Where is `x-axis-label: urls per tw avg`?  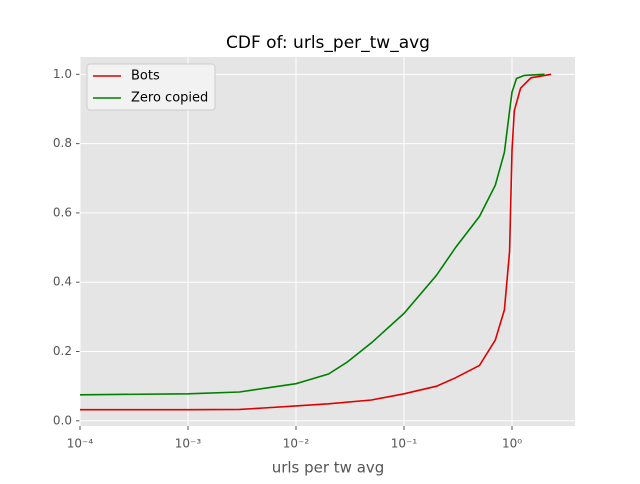 x-axis-label: urls per tw avg is located at coordinates (328, 468).